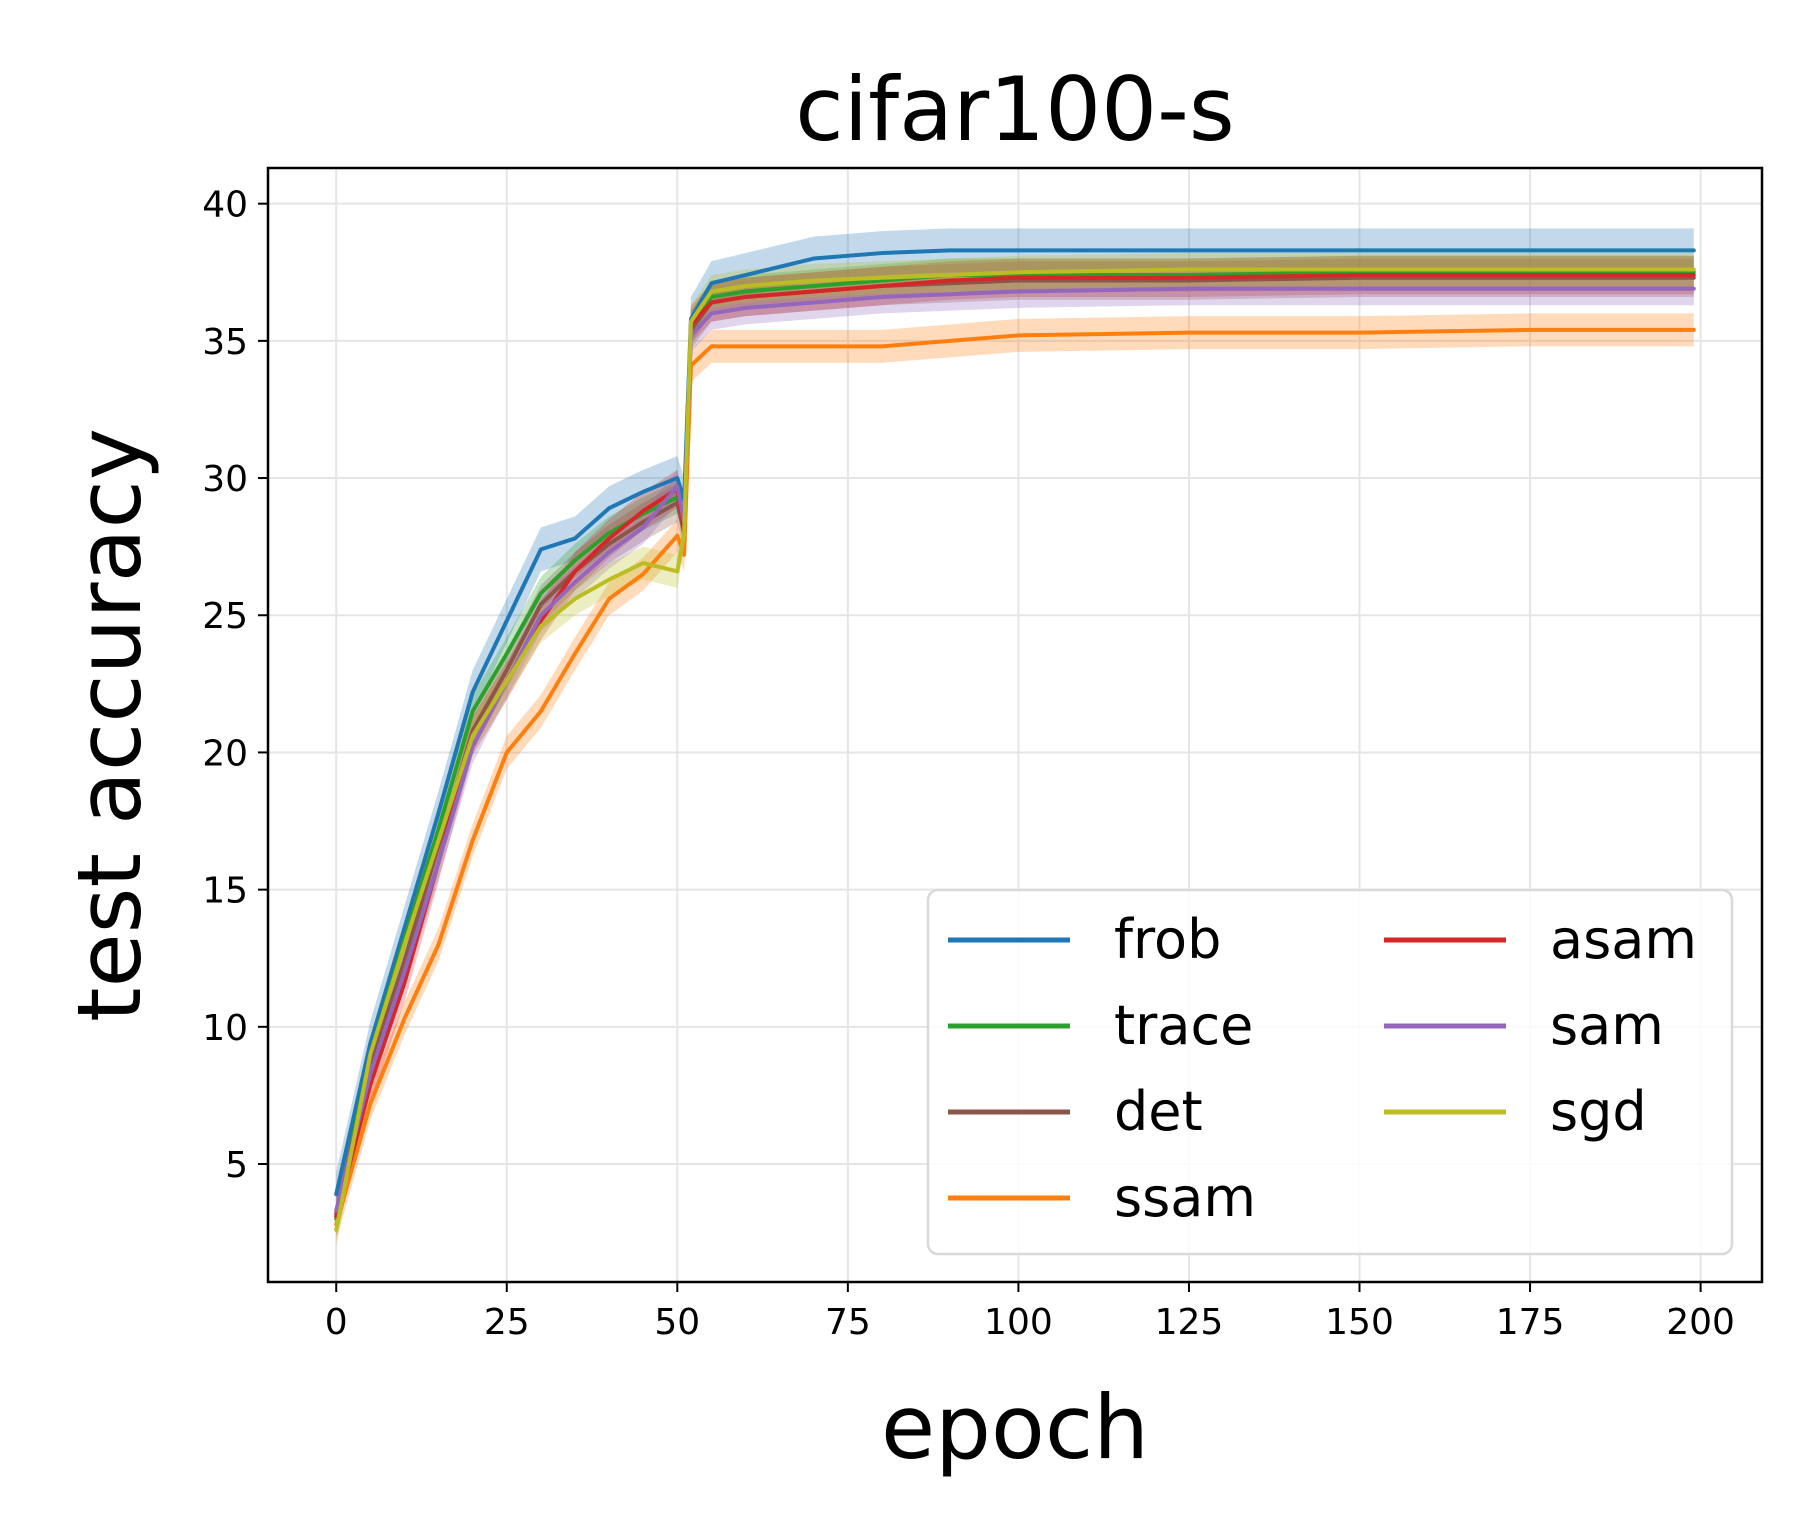 The height and width of the screenshot is (1530, 1812). I want to click on x-tick-label: 100, so click(1018, 1322).